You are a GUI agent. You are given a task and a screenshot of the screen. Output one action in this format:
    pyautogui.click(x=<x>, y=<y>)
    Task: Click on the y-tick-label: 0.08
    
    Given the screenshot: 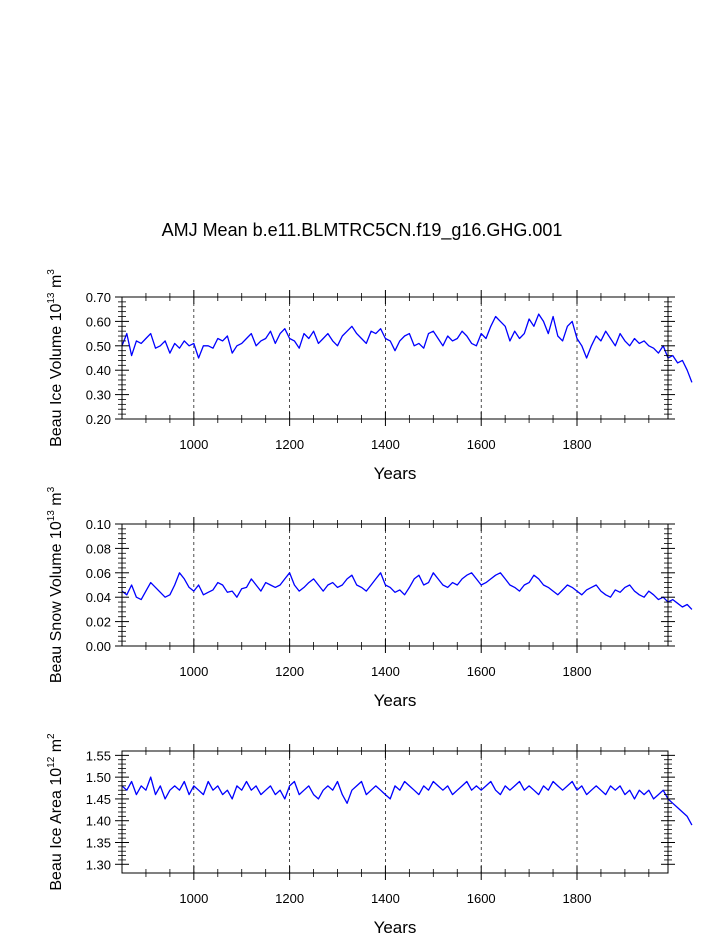 What is the action you would take?
    pyautogui.click(x=98, y=548)
    